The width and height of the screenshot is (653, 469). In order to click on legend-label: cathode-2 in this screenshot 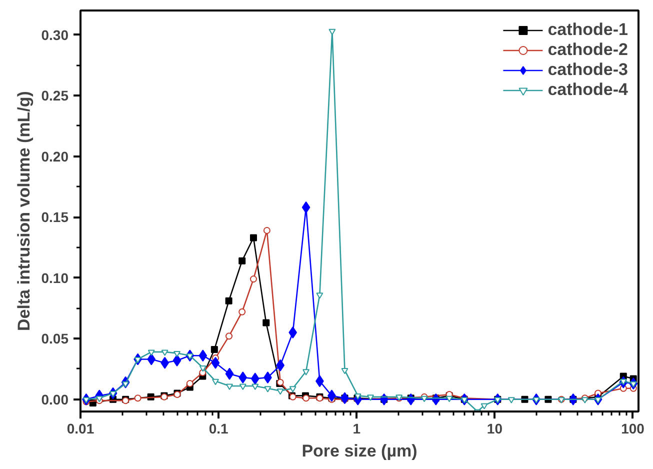, I will do `click(588, 50)`.